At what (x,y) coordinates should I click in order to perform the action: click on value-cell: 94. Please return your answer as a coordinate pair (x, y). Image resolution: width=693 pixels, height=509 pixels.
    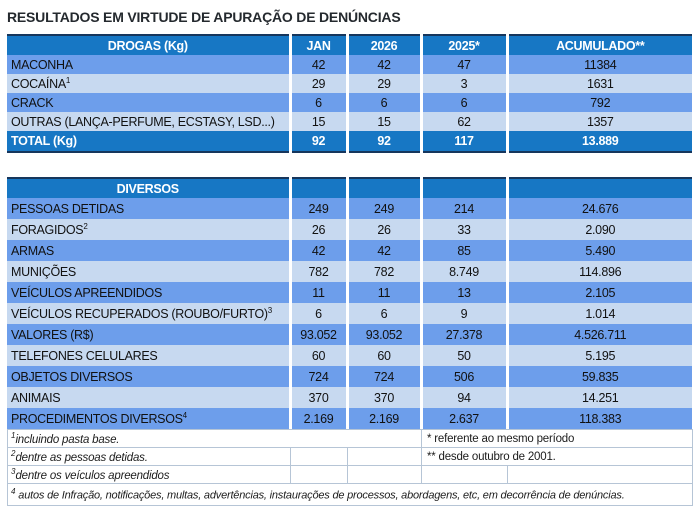
    Looking at the image, I should click on (463, 397).